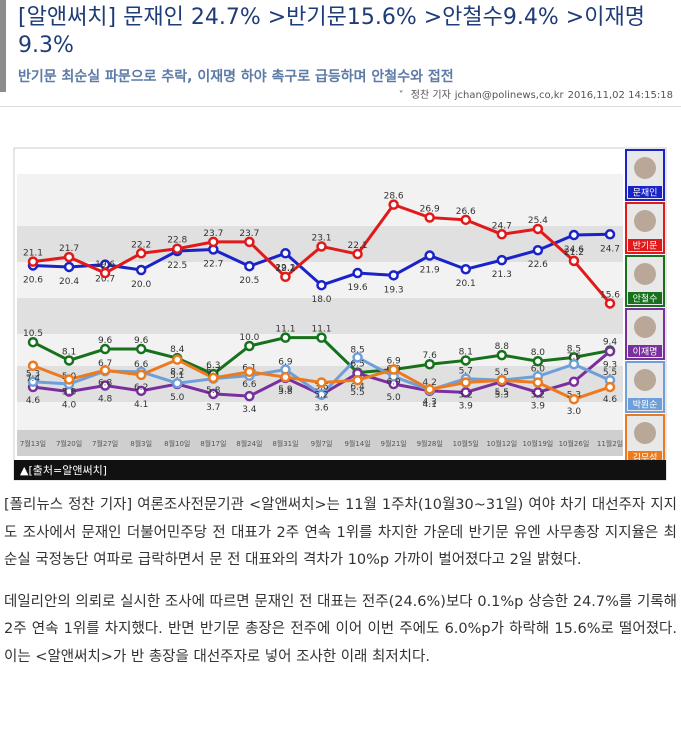 This screenshot has height=734, width=681. What do you see at coordinates (394, 443) in the screenshot?
I see `x-tick-label: 9월21일` at bounding box center [394, 443].